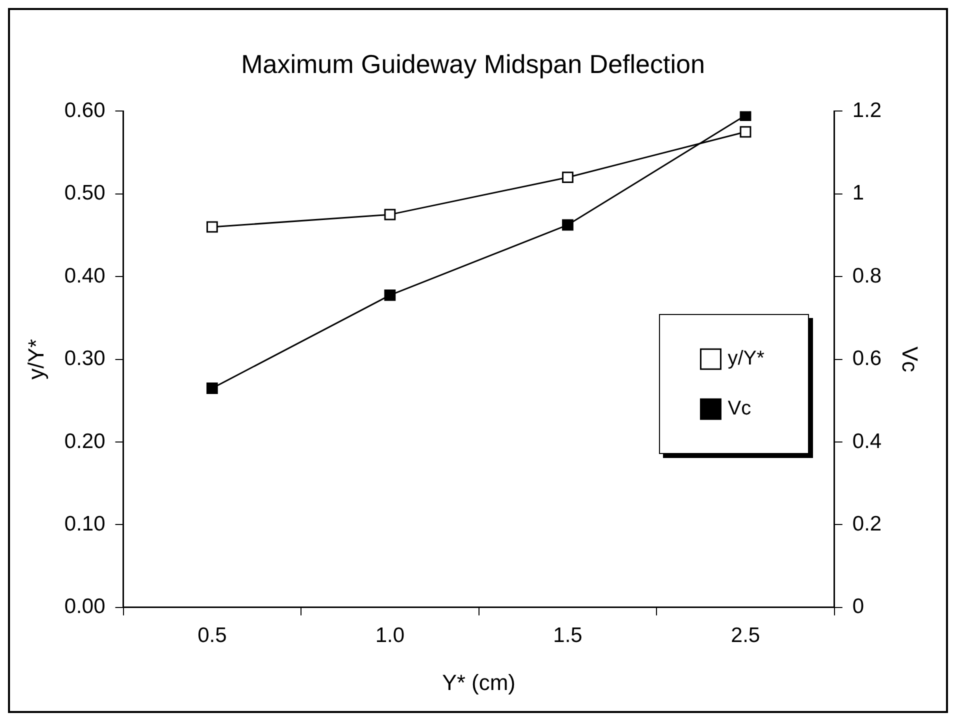  Describe the element at coordinates (867, 110) in the screenshot. I see `y2-tick-label: 1.2` at that location.